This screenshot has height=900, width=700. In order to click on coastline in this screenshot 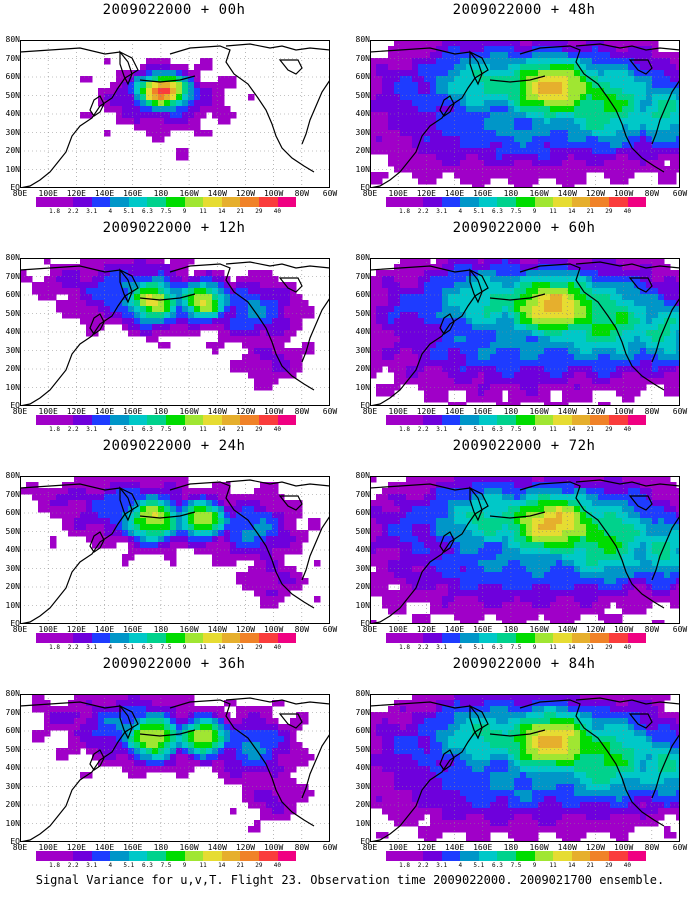, I will do `click(126, 286)`.